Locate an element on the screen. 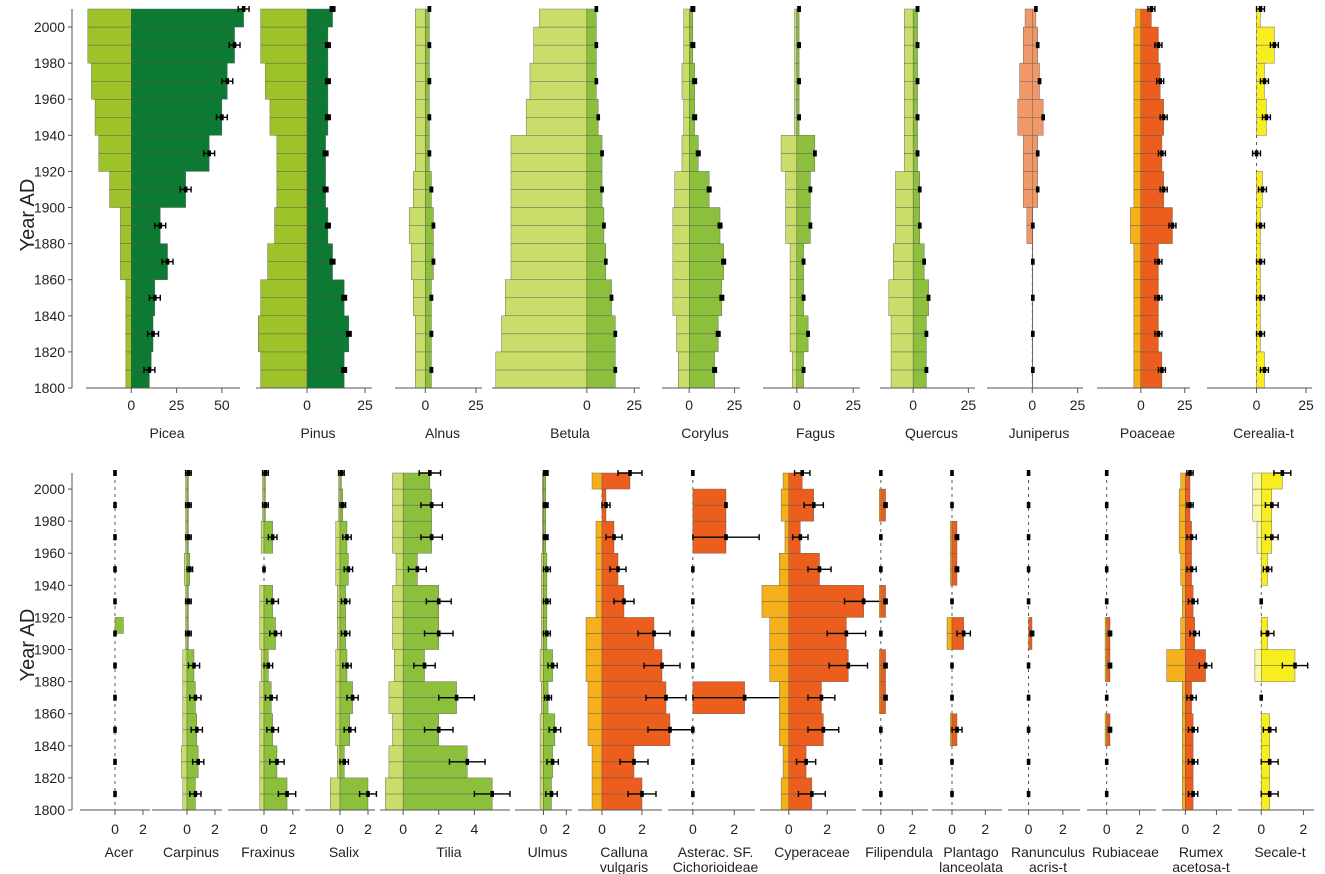 The image size is (1325, 874). x-tick-label: 25 is located at coordinates (853, 405).